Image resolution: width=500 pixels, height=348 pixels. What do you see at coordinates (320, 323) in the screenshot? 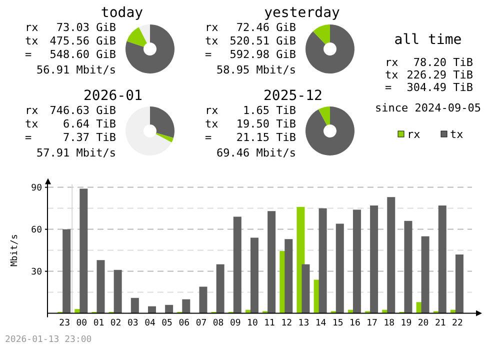
I see `x-tick-label: 14` at bounding box center [320, 323].